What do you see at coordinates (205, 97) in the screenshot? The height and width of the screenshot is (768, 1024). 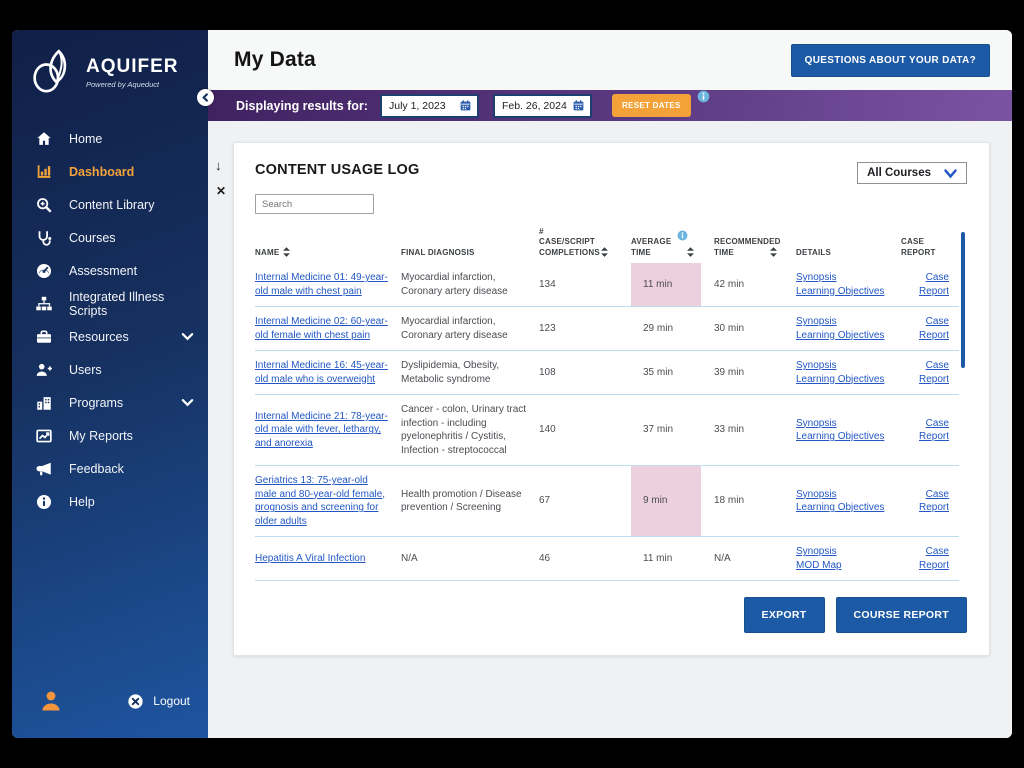 I see `collapse-back-button` at bounding box center [205, 97].